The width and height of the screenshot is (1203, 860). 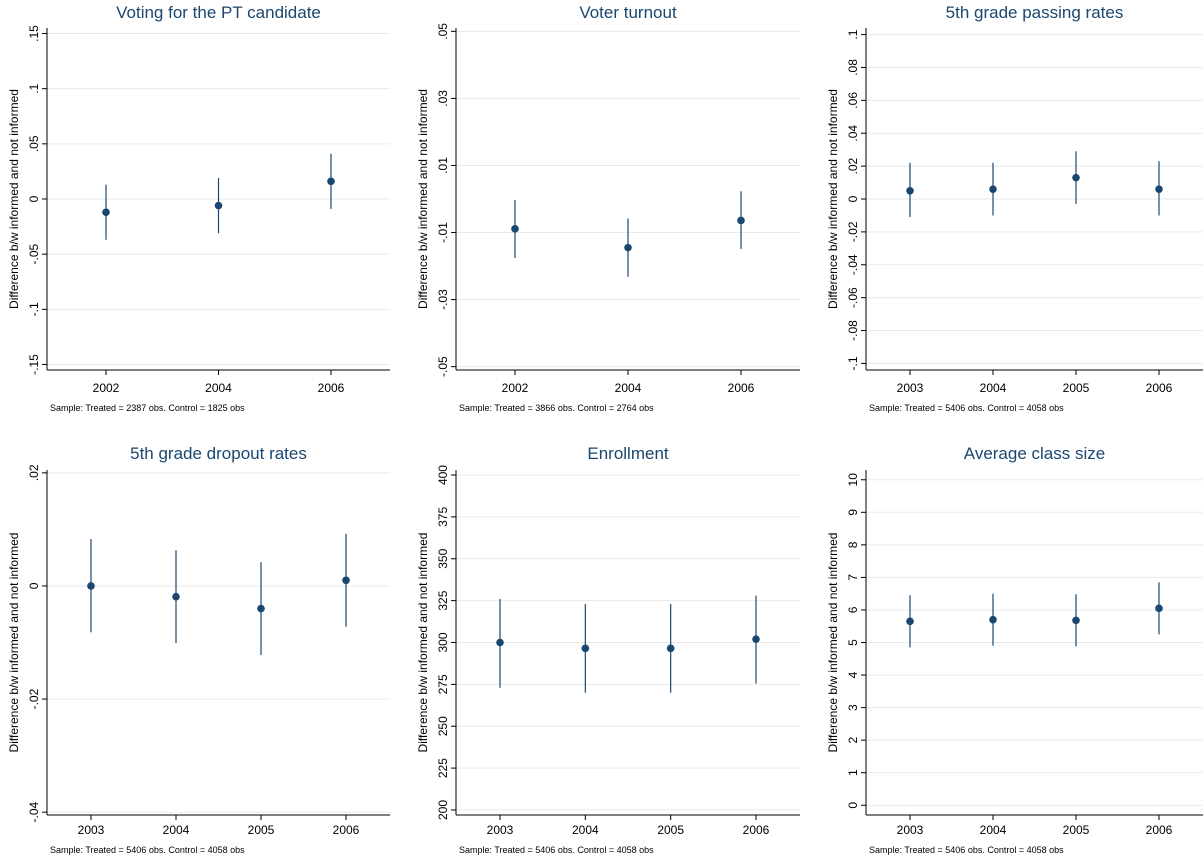 What do you see at coordinates (853, 707) in the screenshot?
I see `y-tick-label: 3` at bounding box center [853, 707].